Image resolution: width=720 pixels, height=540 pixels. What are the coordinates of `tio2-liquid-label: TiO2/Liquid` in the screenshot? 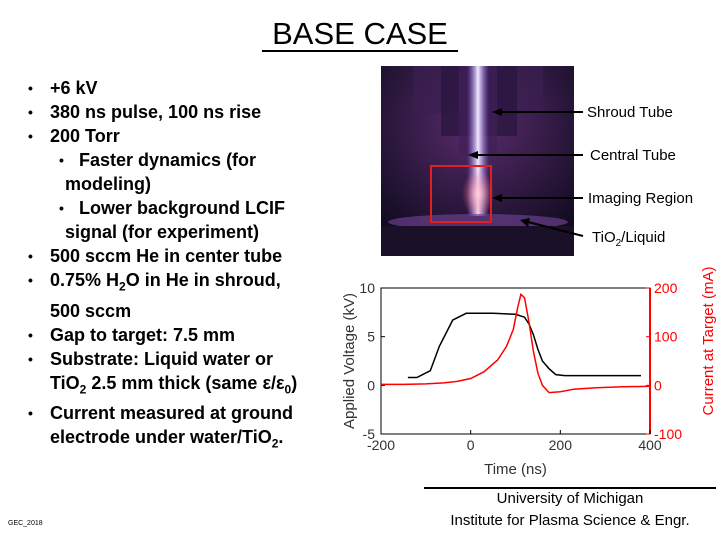 It's located at (629, 239).